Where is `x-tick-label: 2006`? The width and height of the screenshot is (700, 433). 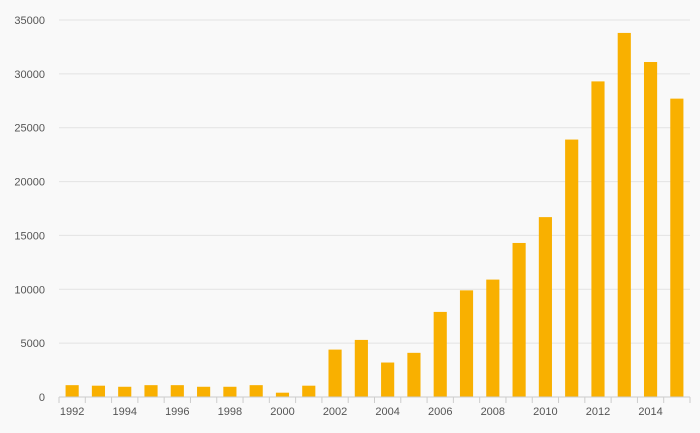 x-tick-label: 2006 is located at coordinates (440, 412).